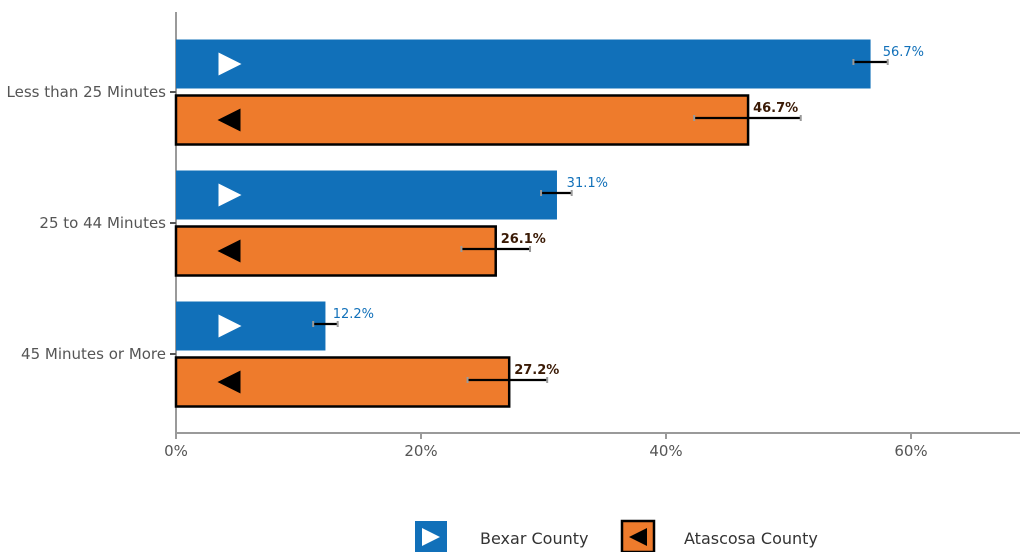 The image size is (1020, 552). Describe the element at coordinates (353, 314) in the screenshot. I see `data-label: 12.2%` at that location.